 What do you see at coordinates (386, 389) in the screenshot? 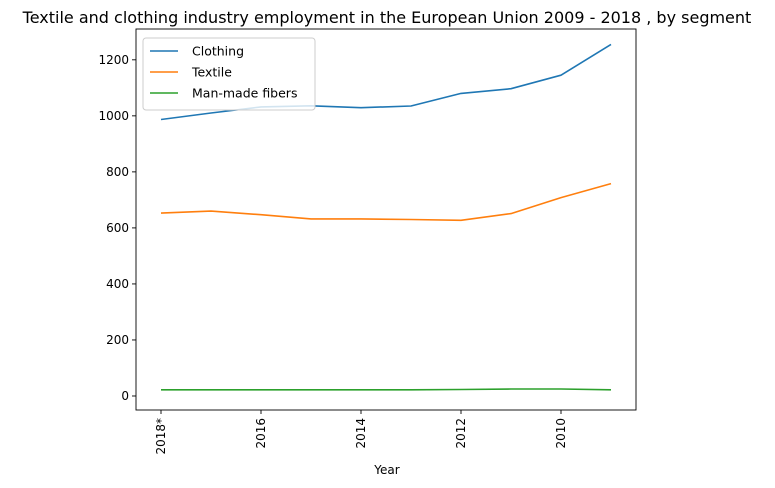
I see `series-line-man-made-fibers` at bounding box center [386, 389].